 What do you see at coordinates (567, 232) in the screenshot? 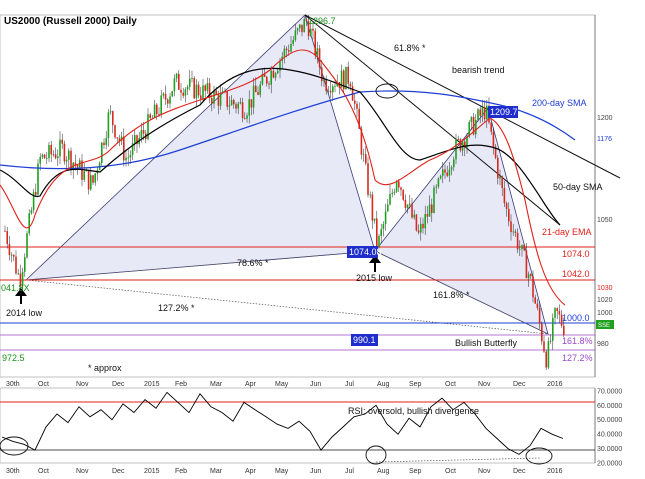
I see `annotation-21-ema: 21-day EMA` at bounding box center [567, 232].